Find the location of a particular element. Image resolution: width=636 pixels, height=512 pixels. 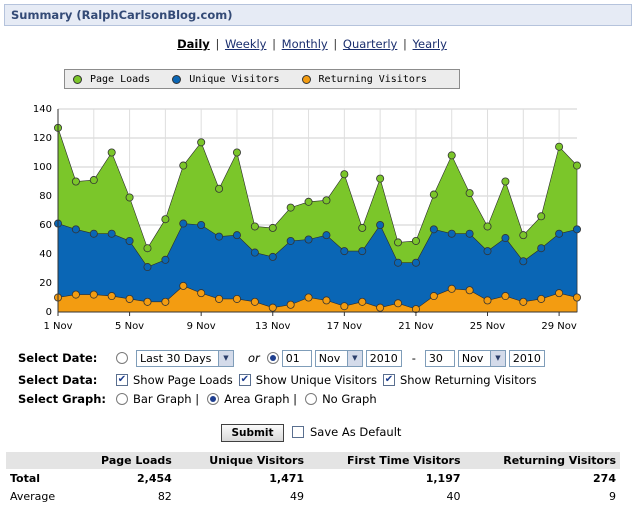

range-radio is located at coordinates (122, 358).